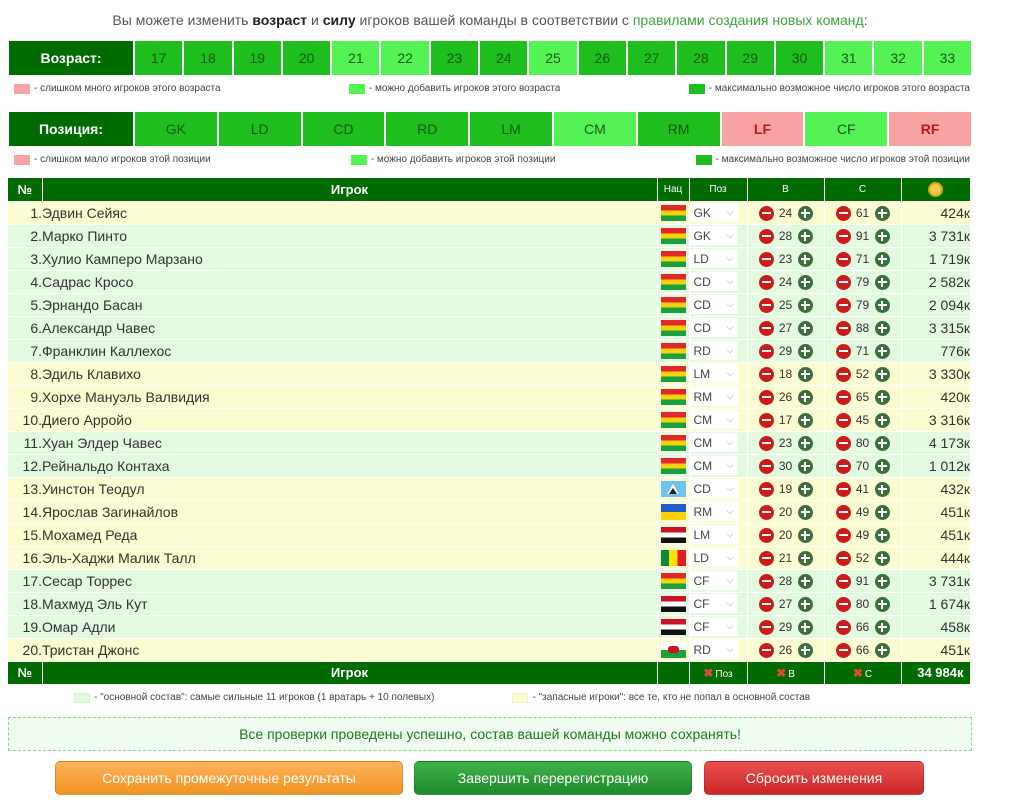  I want to click on reset-pos-all: ✖ Поз, so click(718, 673).